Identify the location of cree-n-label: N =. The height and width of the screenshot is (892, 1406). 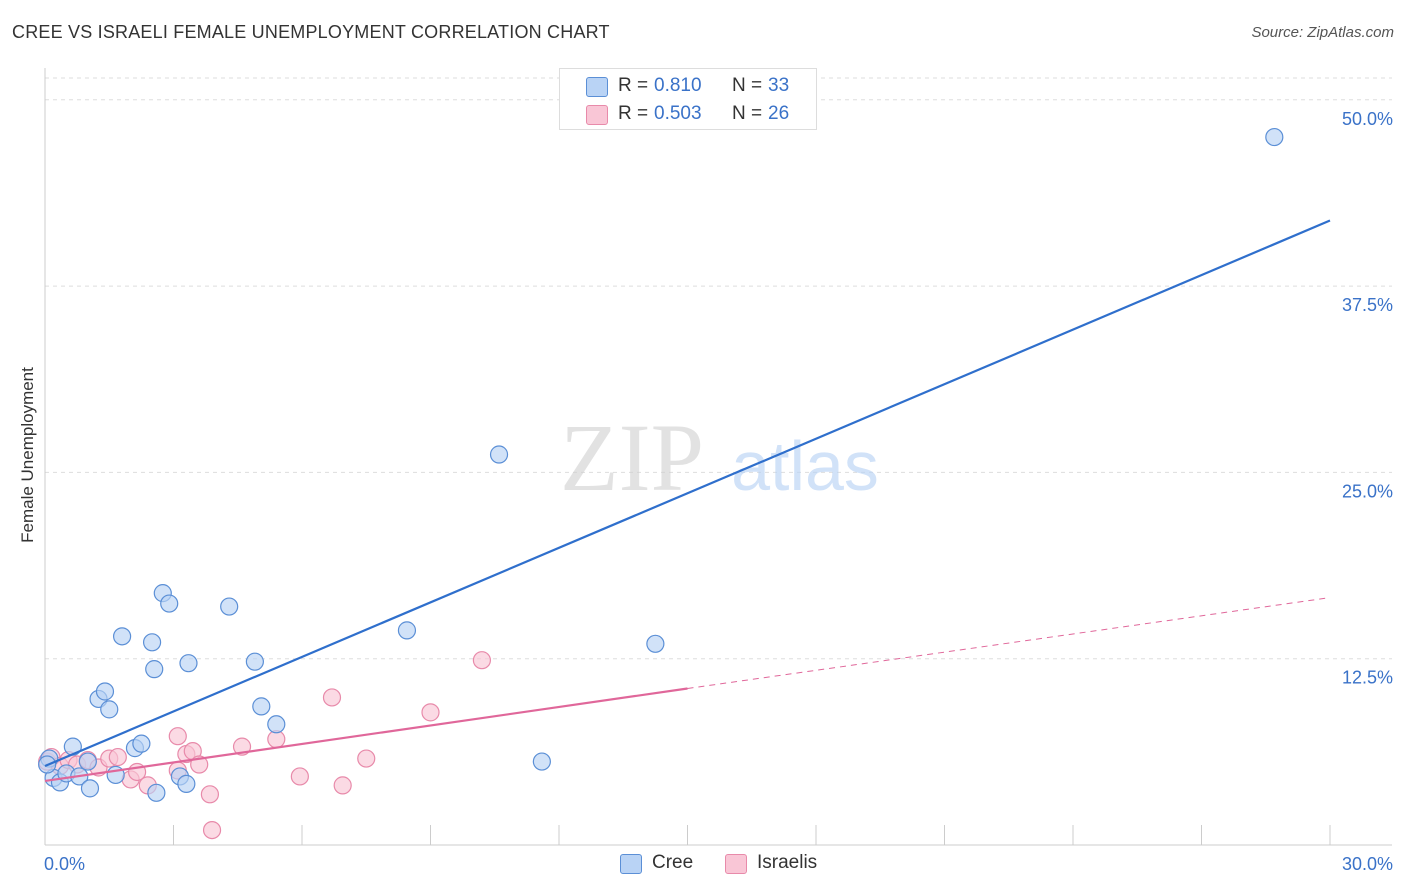
(747, 85).